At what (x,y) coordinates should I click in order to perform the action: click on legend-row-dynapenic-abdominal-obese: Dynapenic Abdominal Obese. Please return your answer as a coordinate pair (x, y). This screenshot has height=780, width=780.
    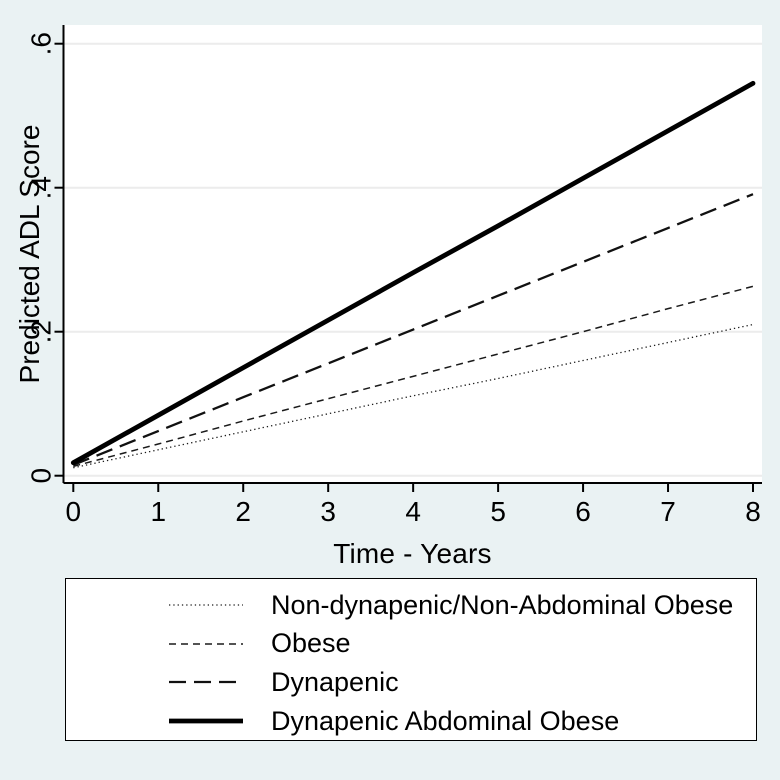
    Looking at the image, I should click on (411, 721).